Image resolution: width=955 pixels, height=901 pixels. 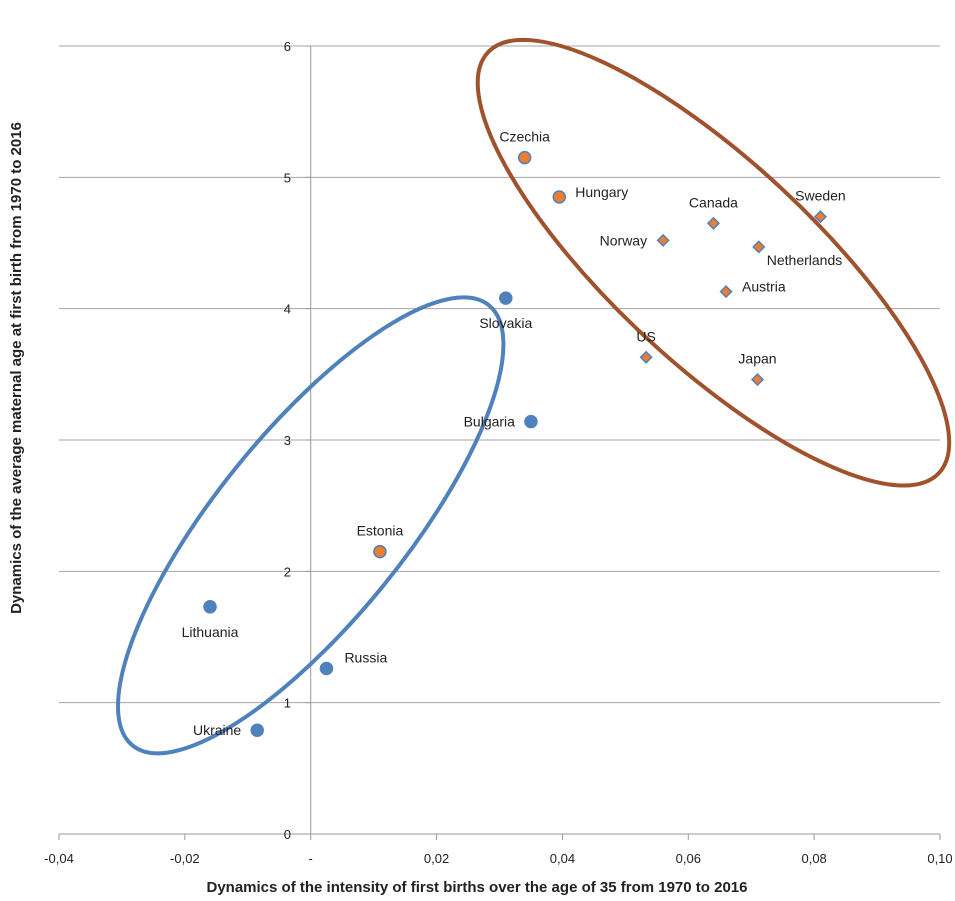 What do you see at coordinates (939, 858) in the screenshot?
I see `x-tick-label: 0,10` at bounding box center [939, 858].